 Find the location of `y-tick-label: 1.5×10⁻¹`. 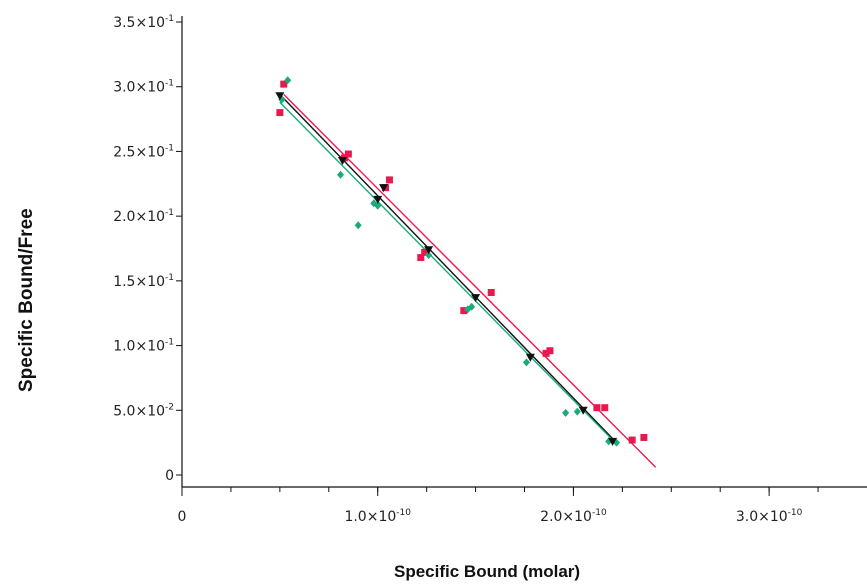

y-tick-label: 1.5×10⁻¹ is located at coordinates (143, 281).